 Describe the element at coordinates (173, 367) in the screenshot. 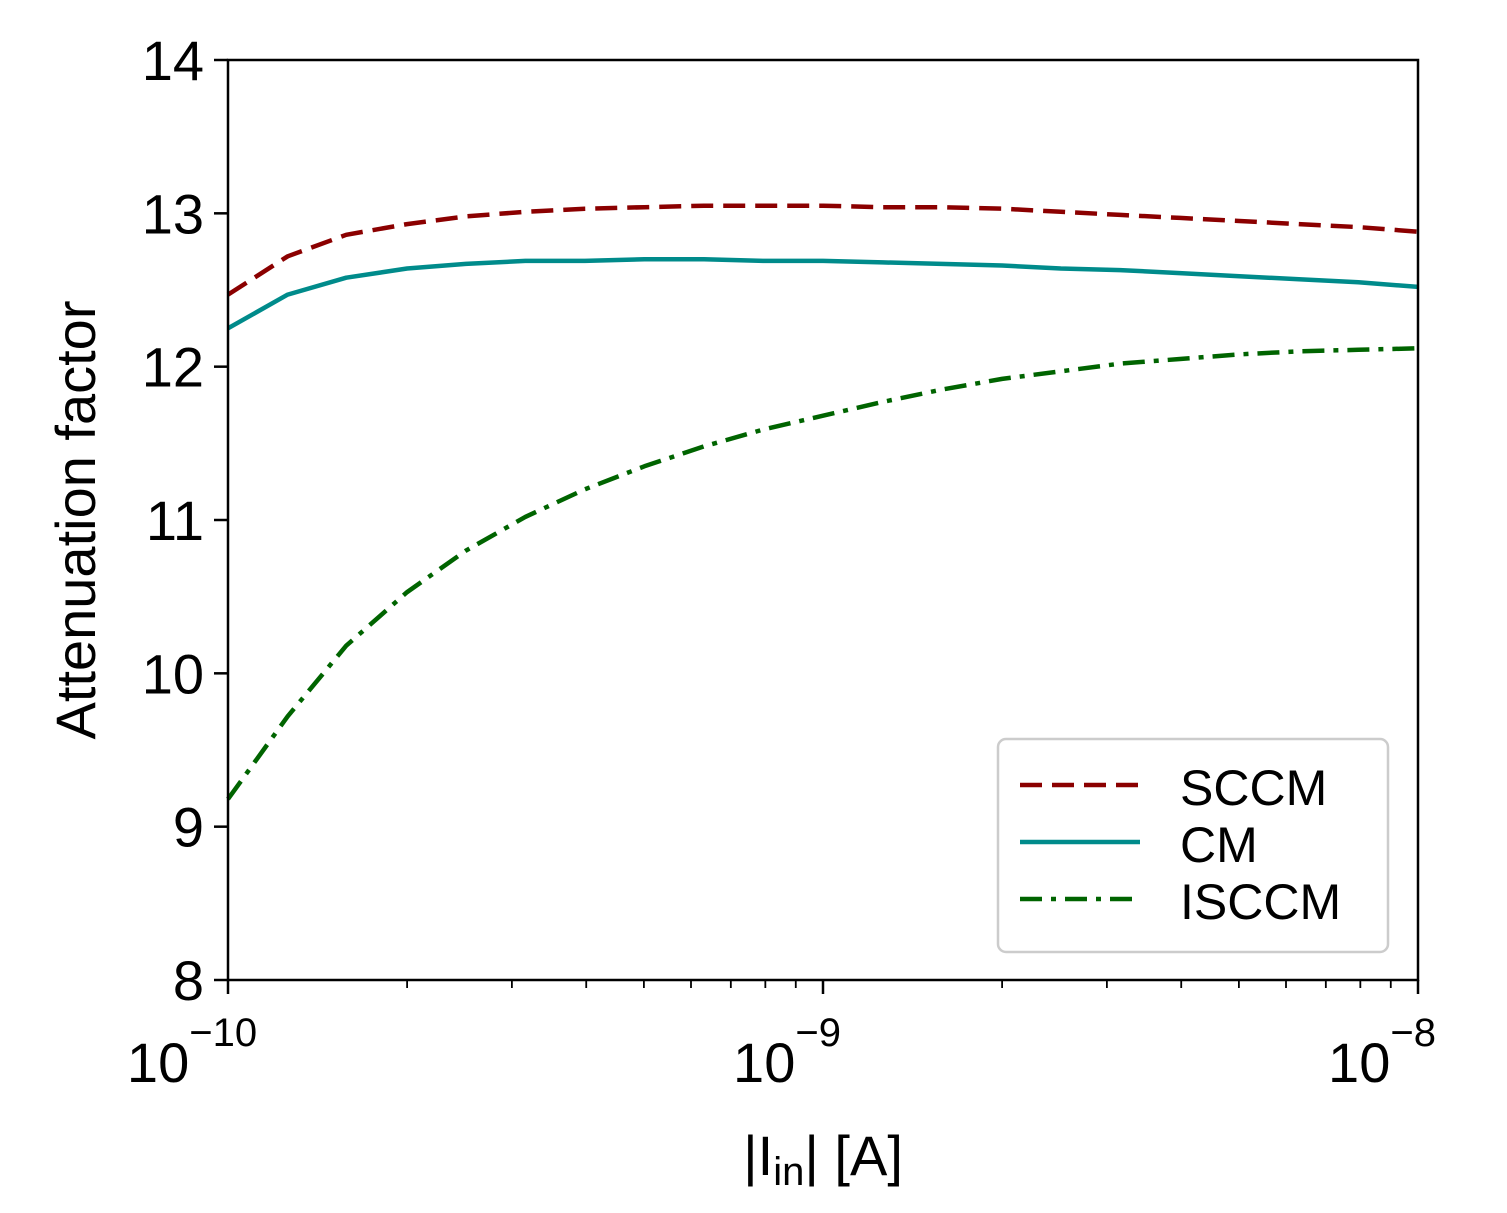

I see `y-tick-label: 12` at that location.